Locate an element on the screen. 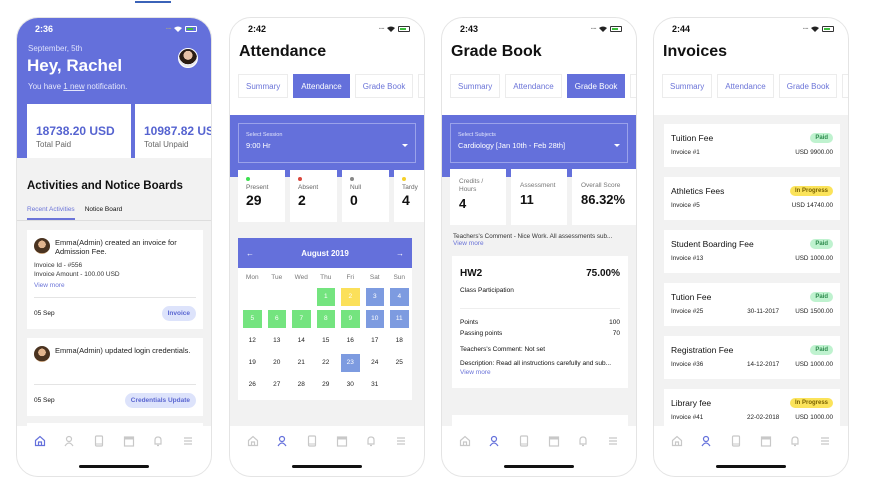 Image resolution: width=890 pixels, height=500 pixels. calendar-day: 28 is located at coordinates (301, 384).